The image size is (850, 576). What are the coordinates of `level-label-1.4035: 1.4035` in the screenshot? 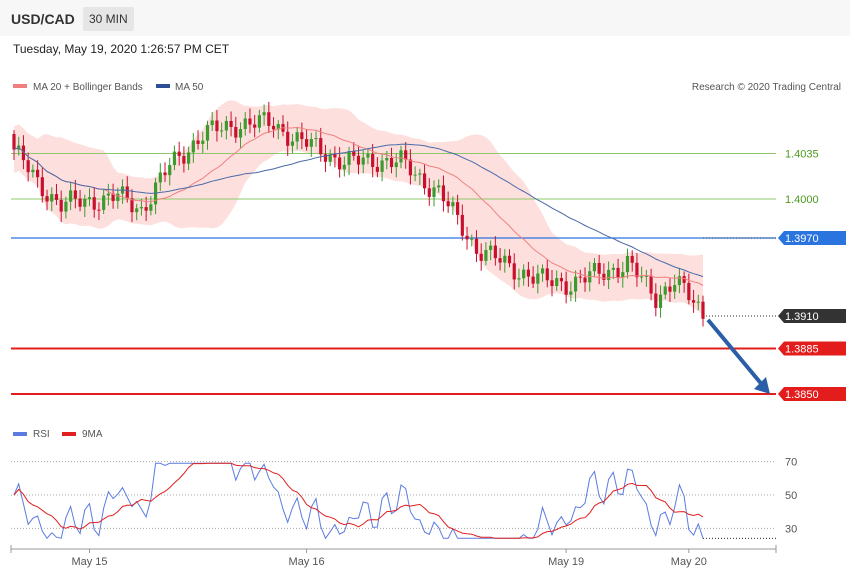 It's located at (802, 155).